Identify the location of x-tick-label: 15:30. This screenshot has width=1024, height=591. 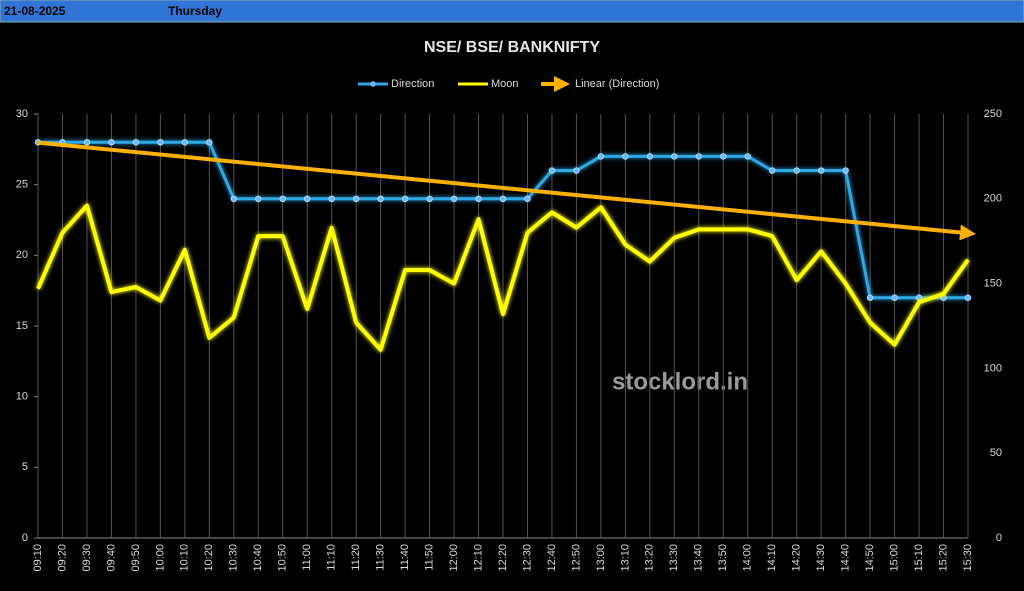
(968, 558).